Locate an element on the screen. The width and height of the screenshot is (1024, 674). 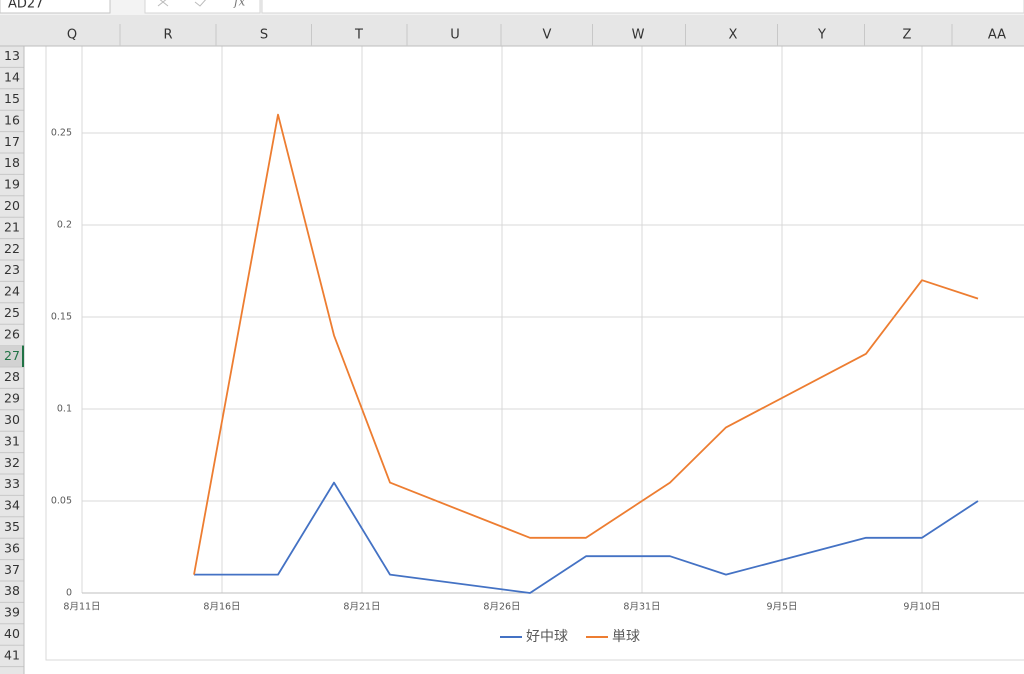
formula-input is located at coordinates (642, 7).